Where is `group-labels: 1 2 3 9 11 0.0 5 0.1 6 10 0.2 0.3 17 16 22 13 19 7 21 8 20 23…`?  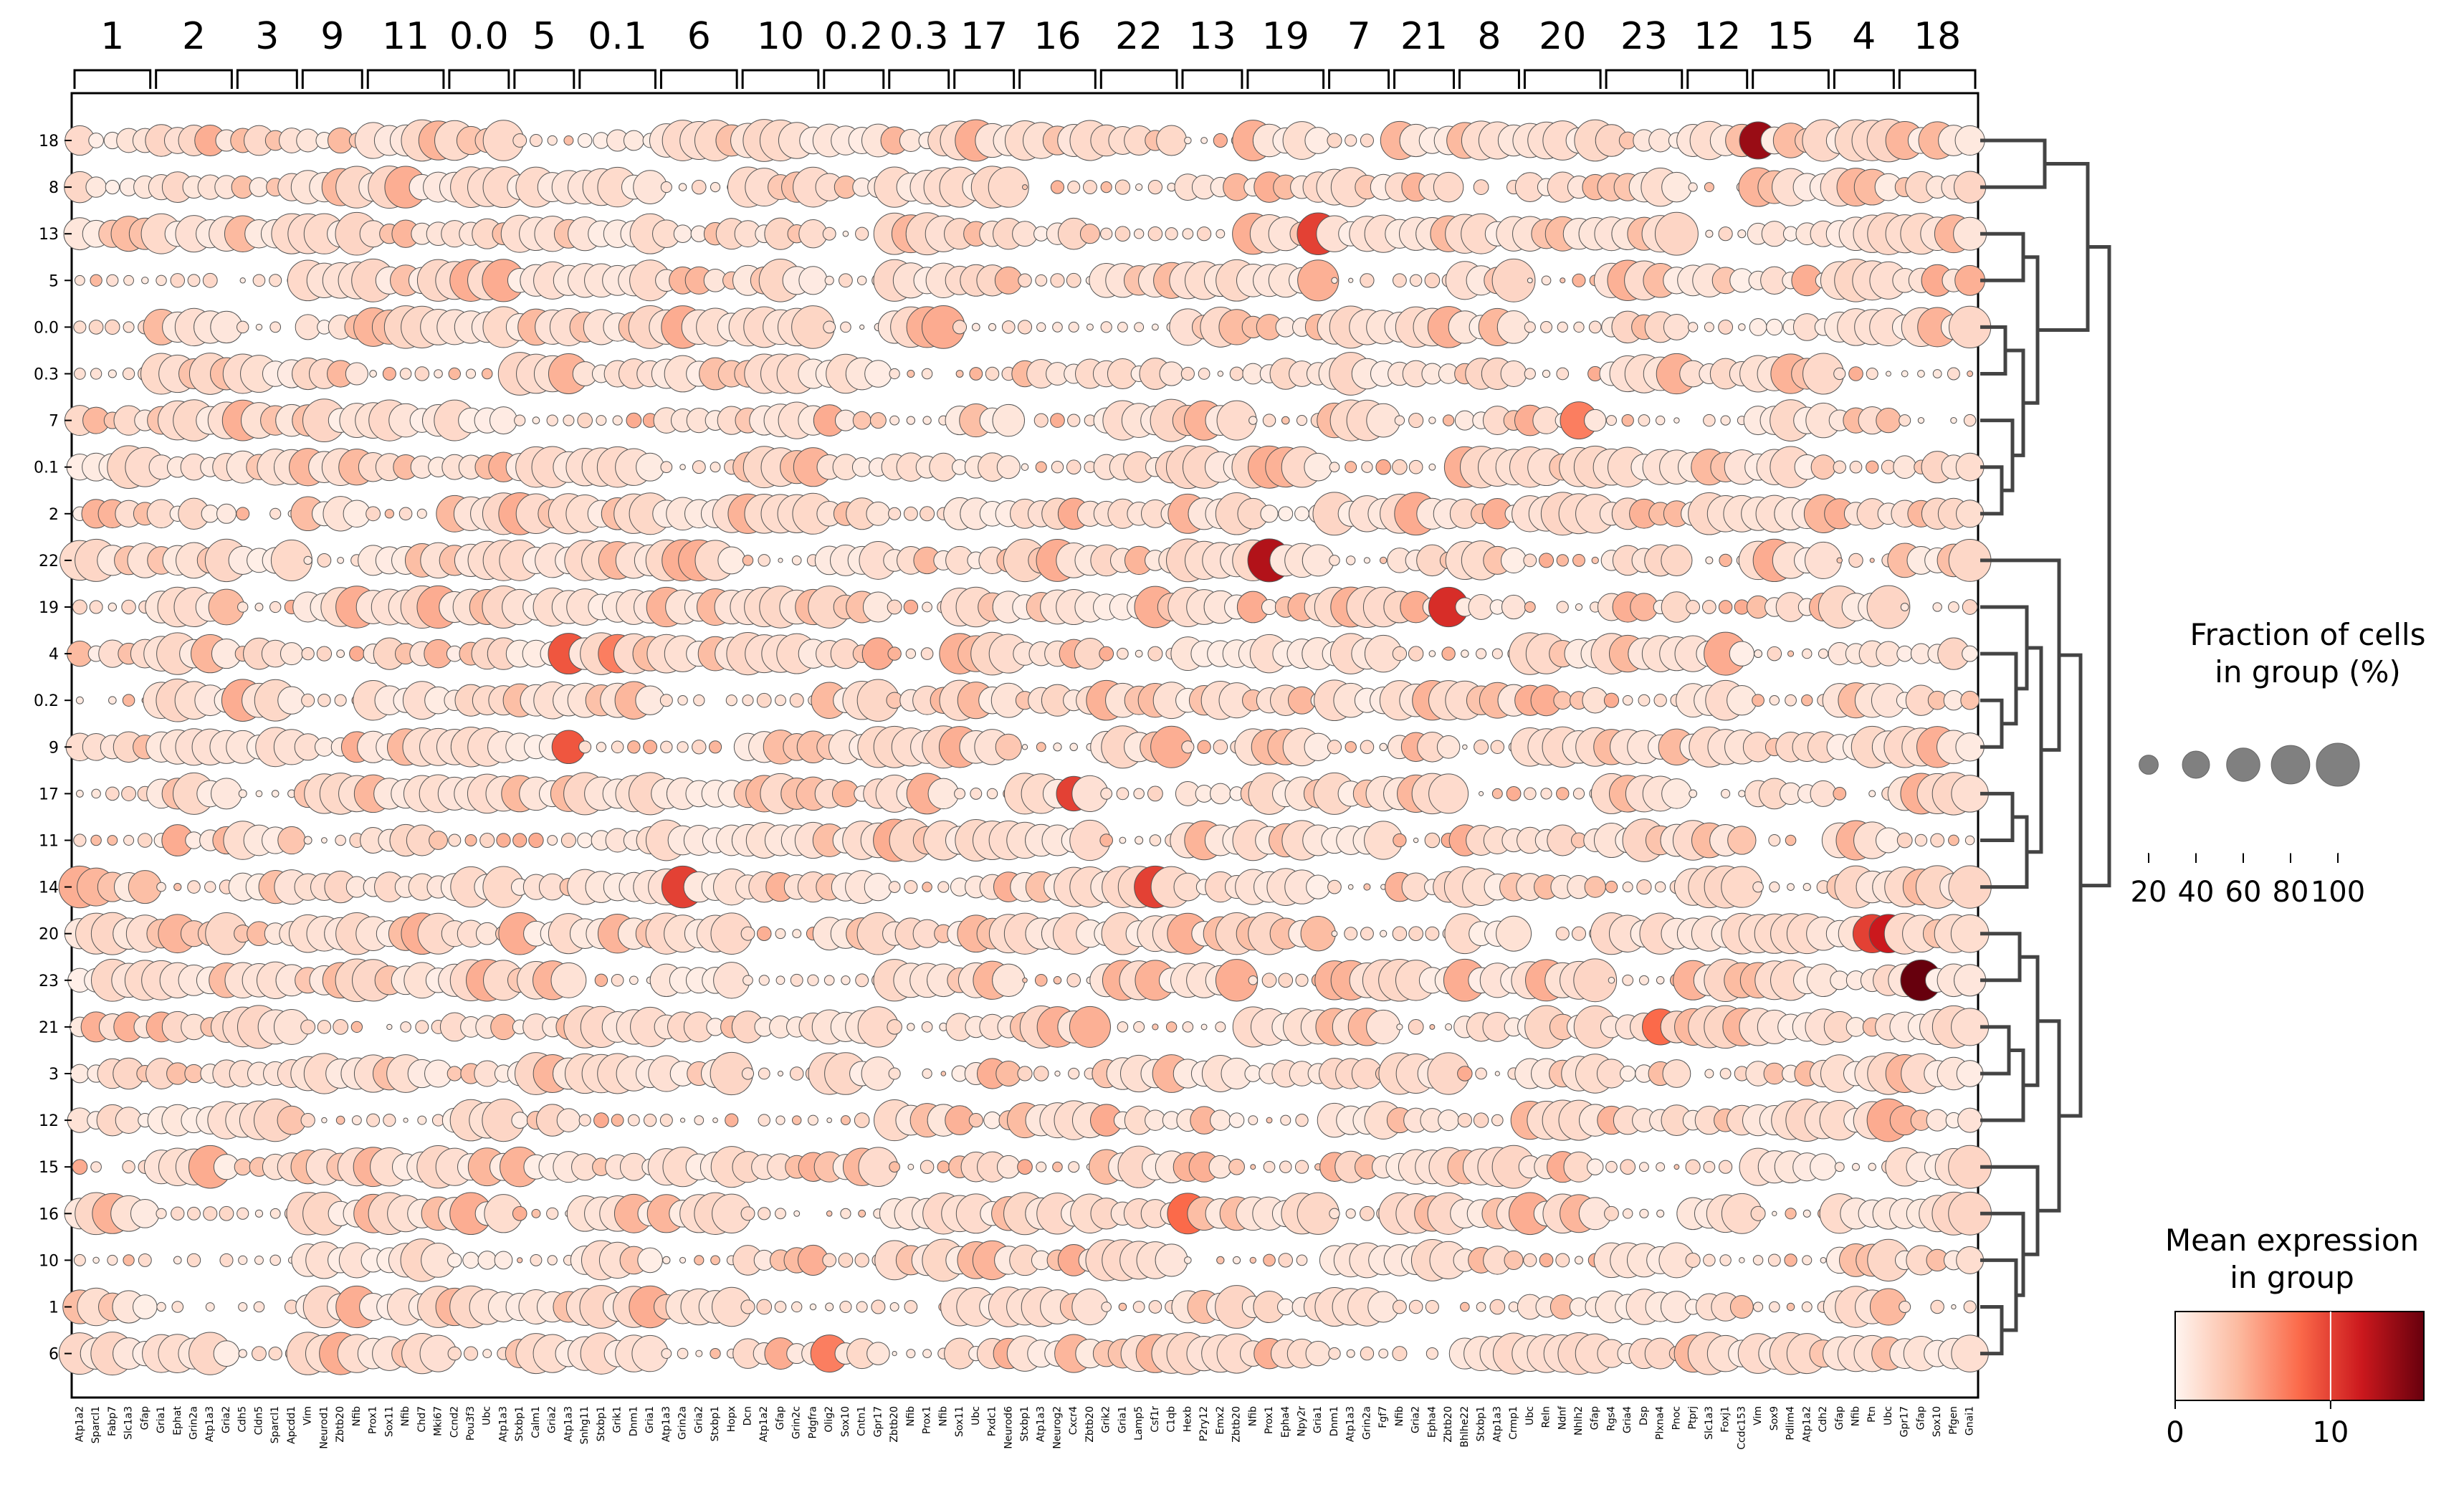
group-labels: 1 2 3 9 11 0.0 5 0.1 6 10 0.2 0.3 17 16 22 13 19 7 21 8 20 23… is located at coordinates (1030, 37).